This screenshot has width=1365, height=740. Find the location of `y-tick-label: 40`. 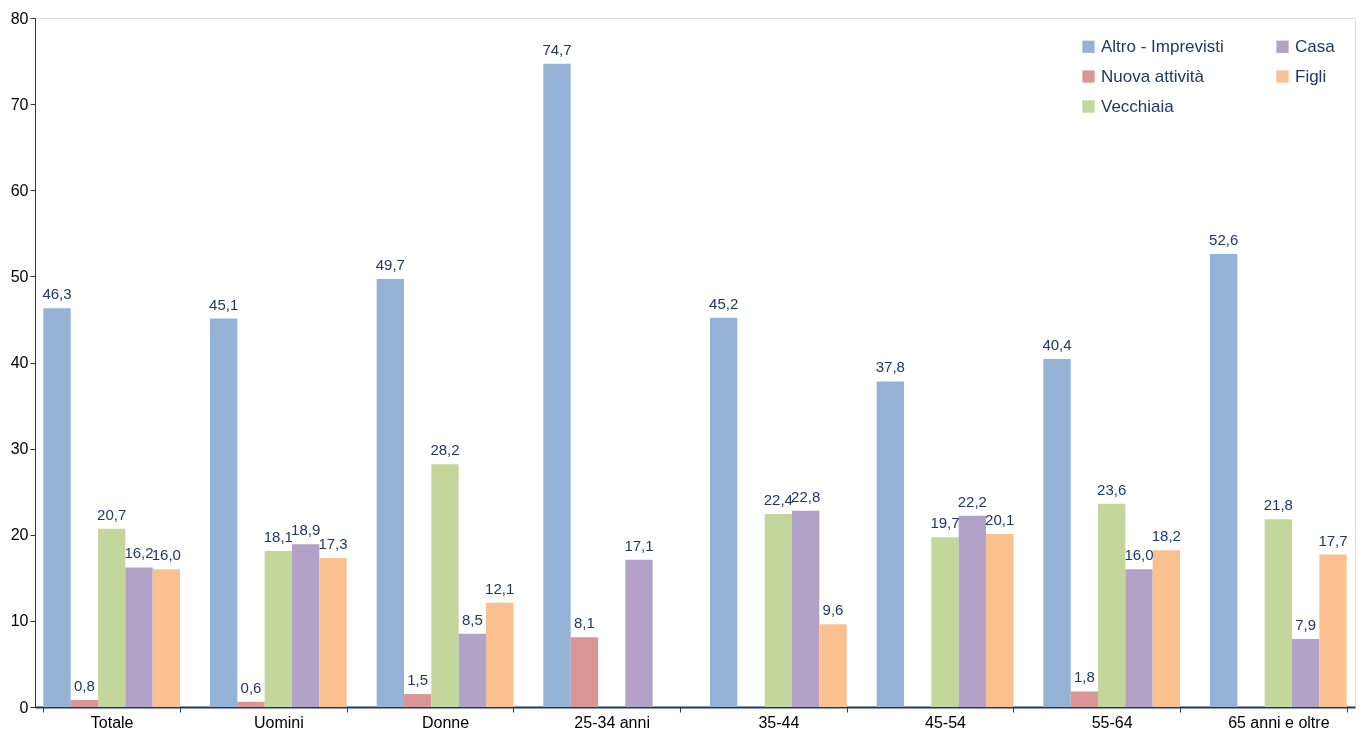

y-tick-label: 40 is located at coordinates (19, 362).